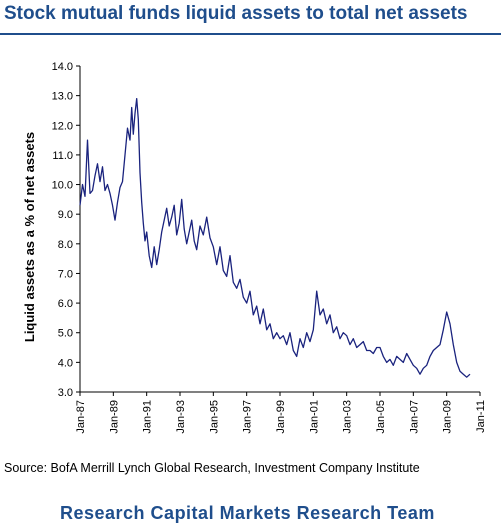 The width and height of the screenshot is (501, 524). I want to click on y-tick-label: 7.0, so click(65, 274).